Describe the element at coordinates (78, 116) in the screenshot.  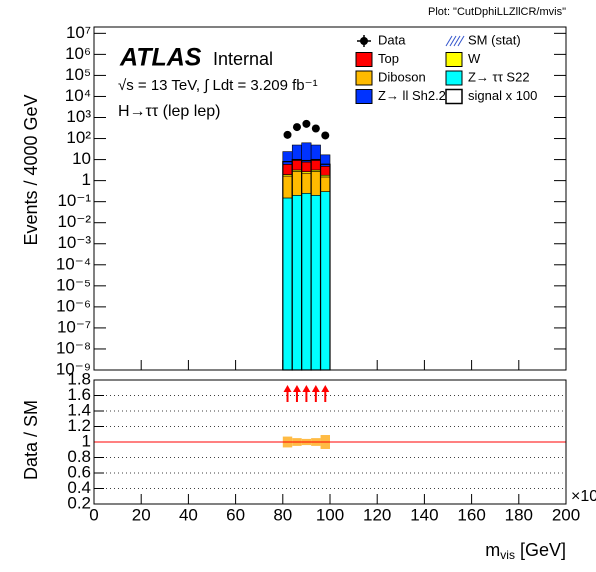
I see `y-tick-label: 10³` at that location.